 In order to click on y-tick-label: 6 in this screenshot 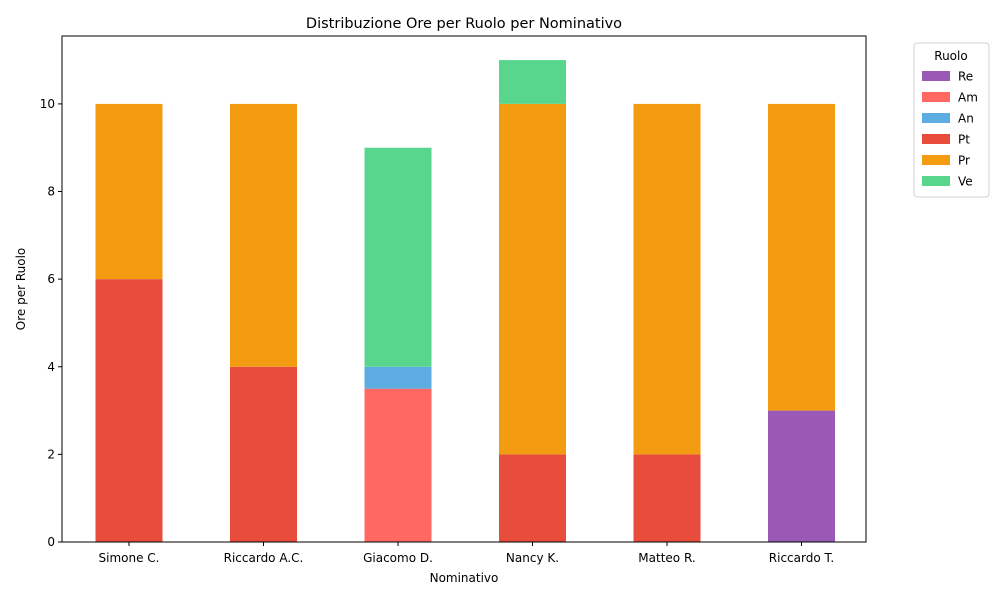, I will do `click(51, 279)`.